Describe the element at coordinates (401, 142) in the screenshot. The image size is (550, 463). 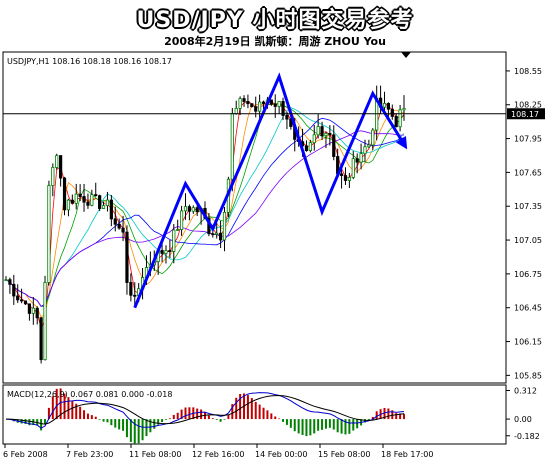
I see `arrow-head` at that location.